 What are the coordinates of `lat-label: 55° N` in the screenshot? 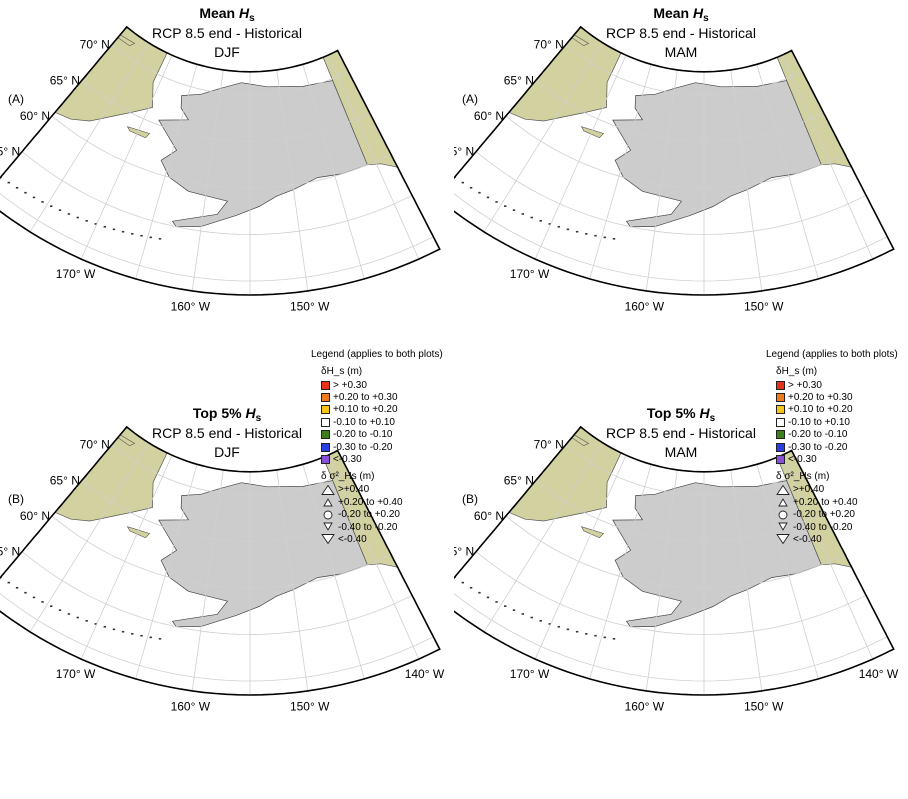 It's located at (10, 552).